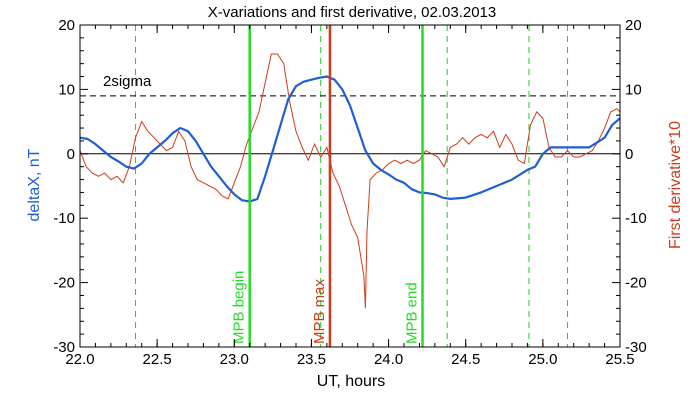 This screenshot has width=700, height=400. Describe the element at coordinates (66, 89) in the screenshot. I see `y-tick-label-left-4: 10` at that location.